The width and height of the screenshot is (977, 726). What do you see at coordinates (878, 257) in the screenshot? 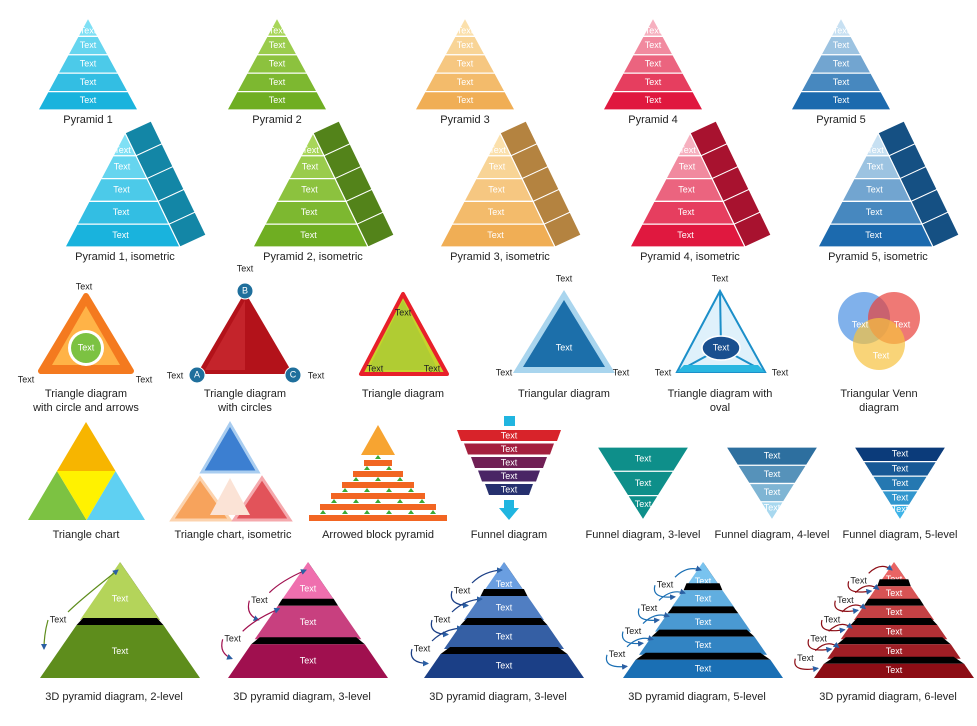
I see `caption: Pyramid 5, isometric` at bounding box center [878, 257].